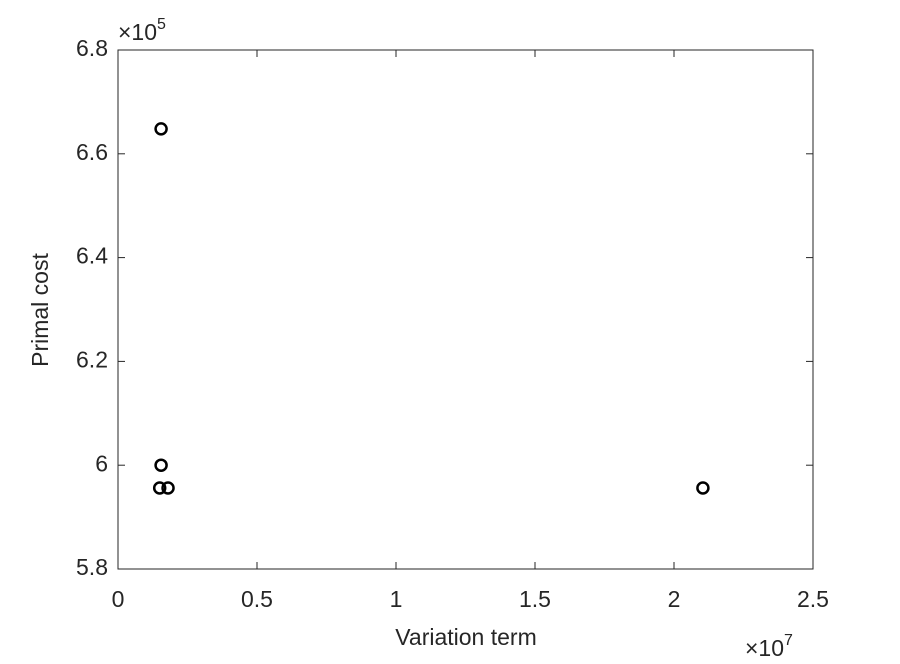 The image size is (900, 664). What do you see at coordinates (465, 637) in the screenshot?
I see `x-axis-label: Variation term` at bounding box center [465, 637].